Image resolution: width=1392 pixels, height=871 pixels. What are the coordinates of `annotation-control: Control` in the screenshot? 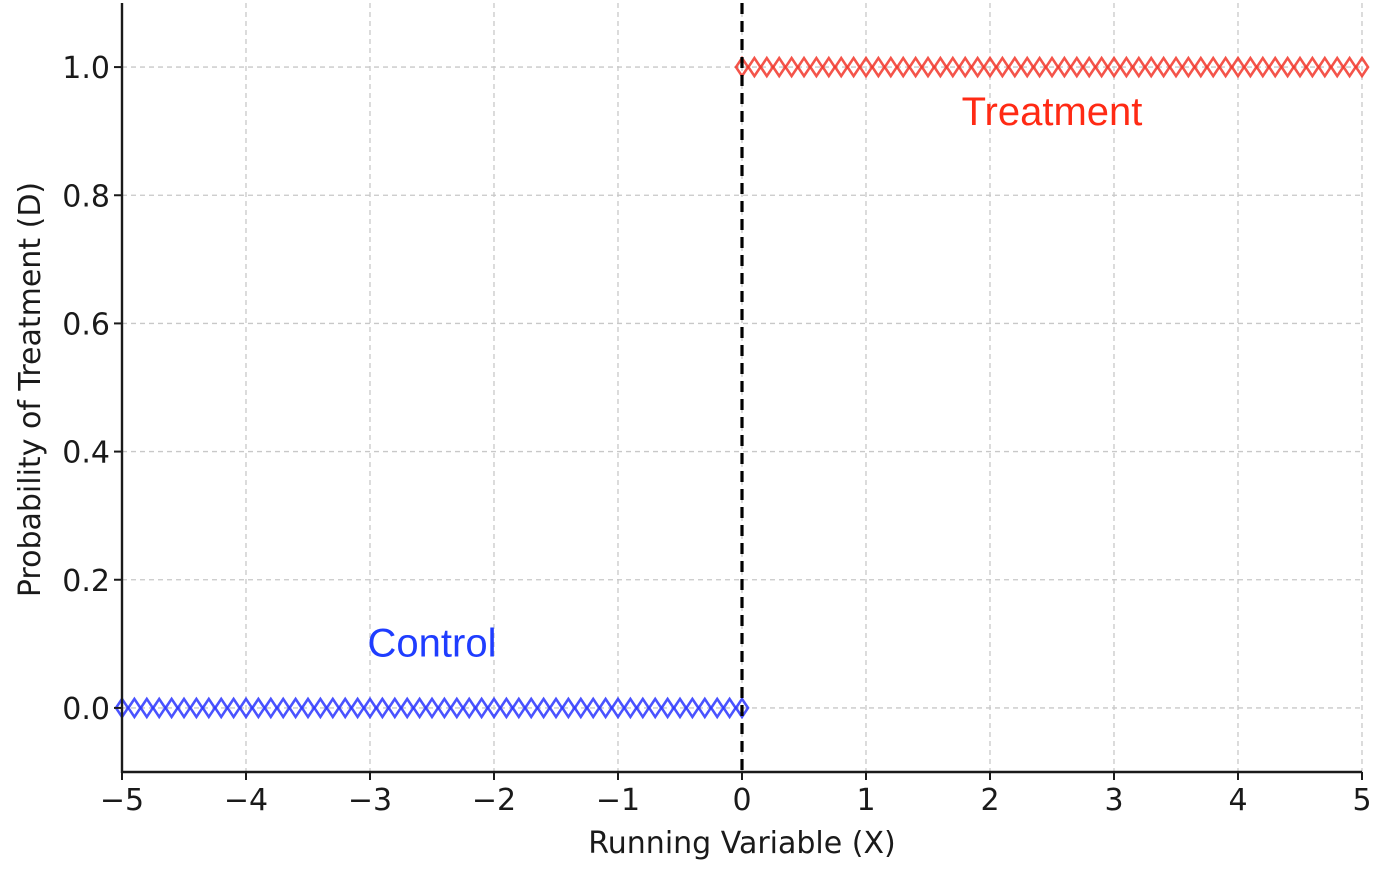 It's located at (432, 644).